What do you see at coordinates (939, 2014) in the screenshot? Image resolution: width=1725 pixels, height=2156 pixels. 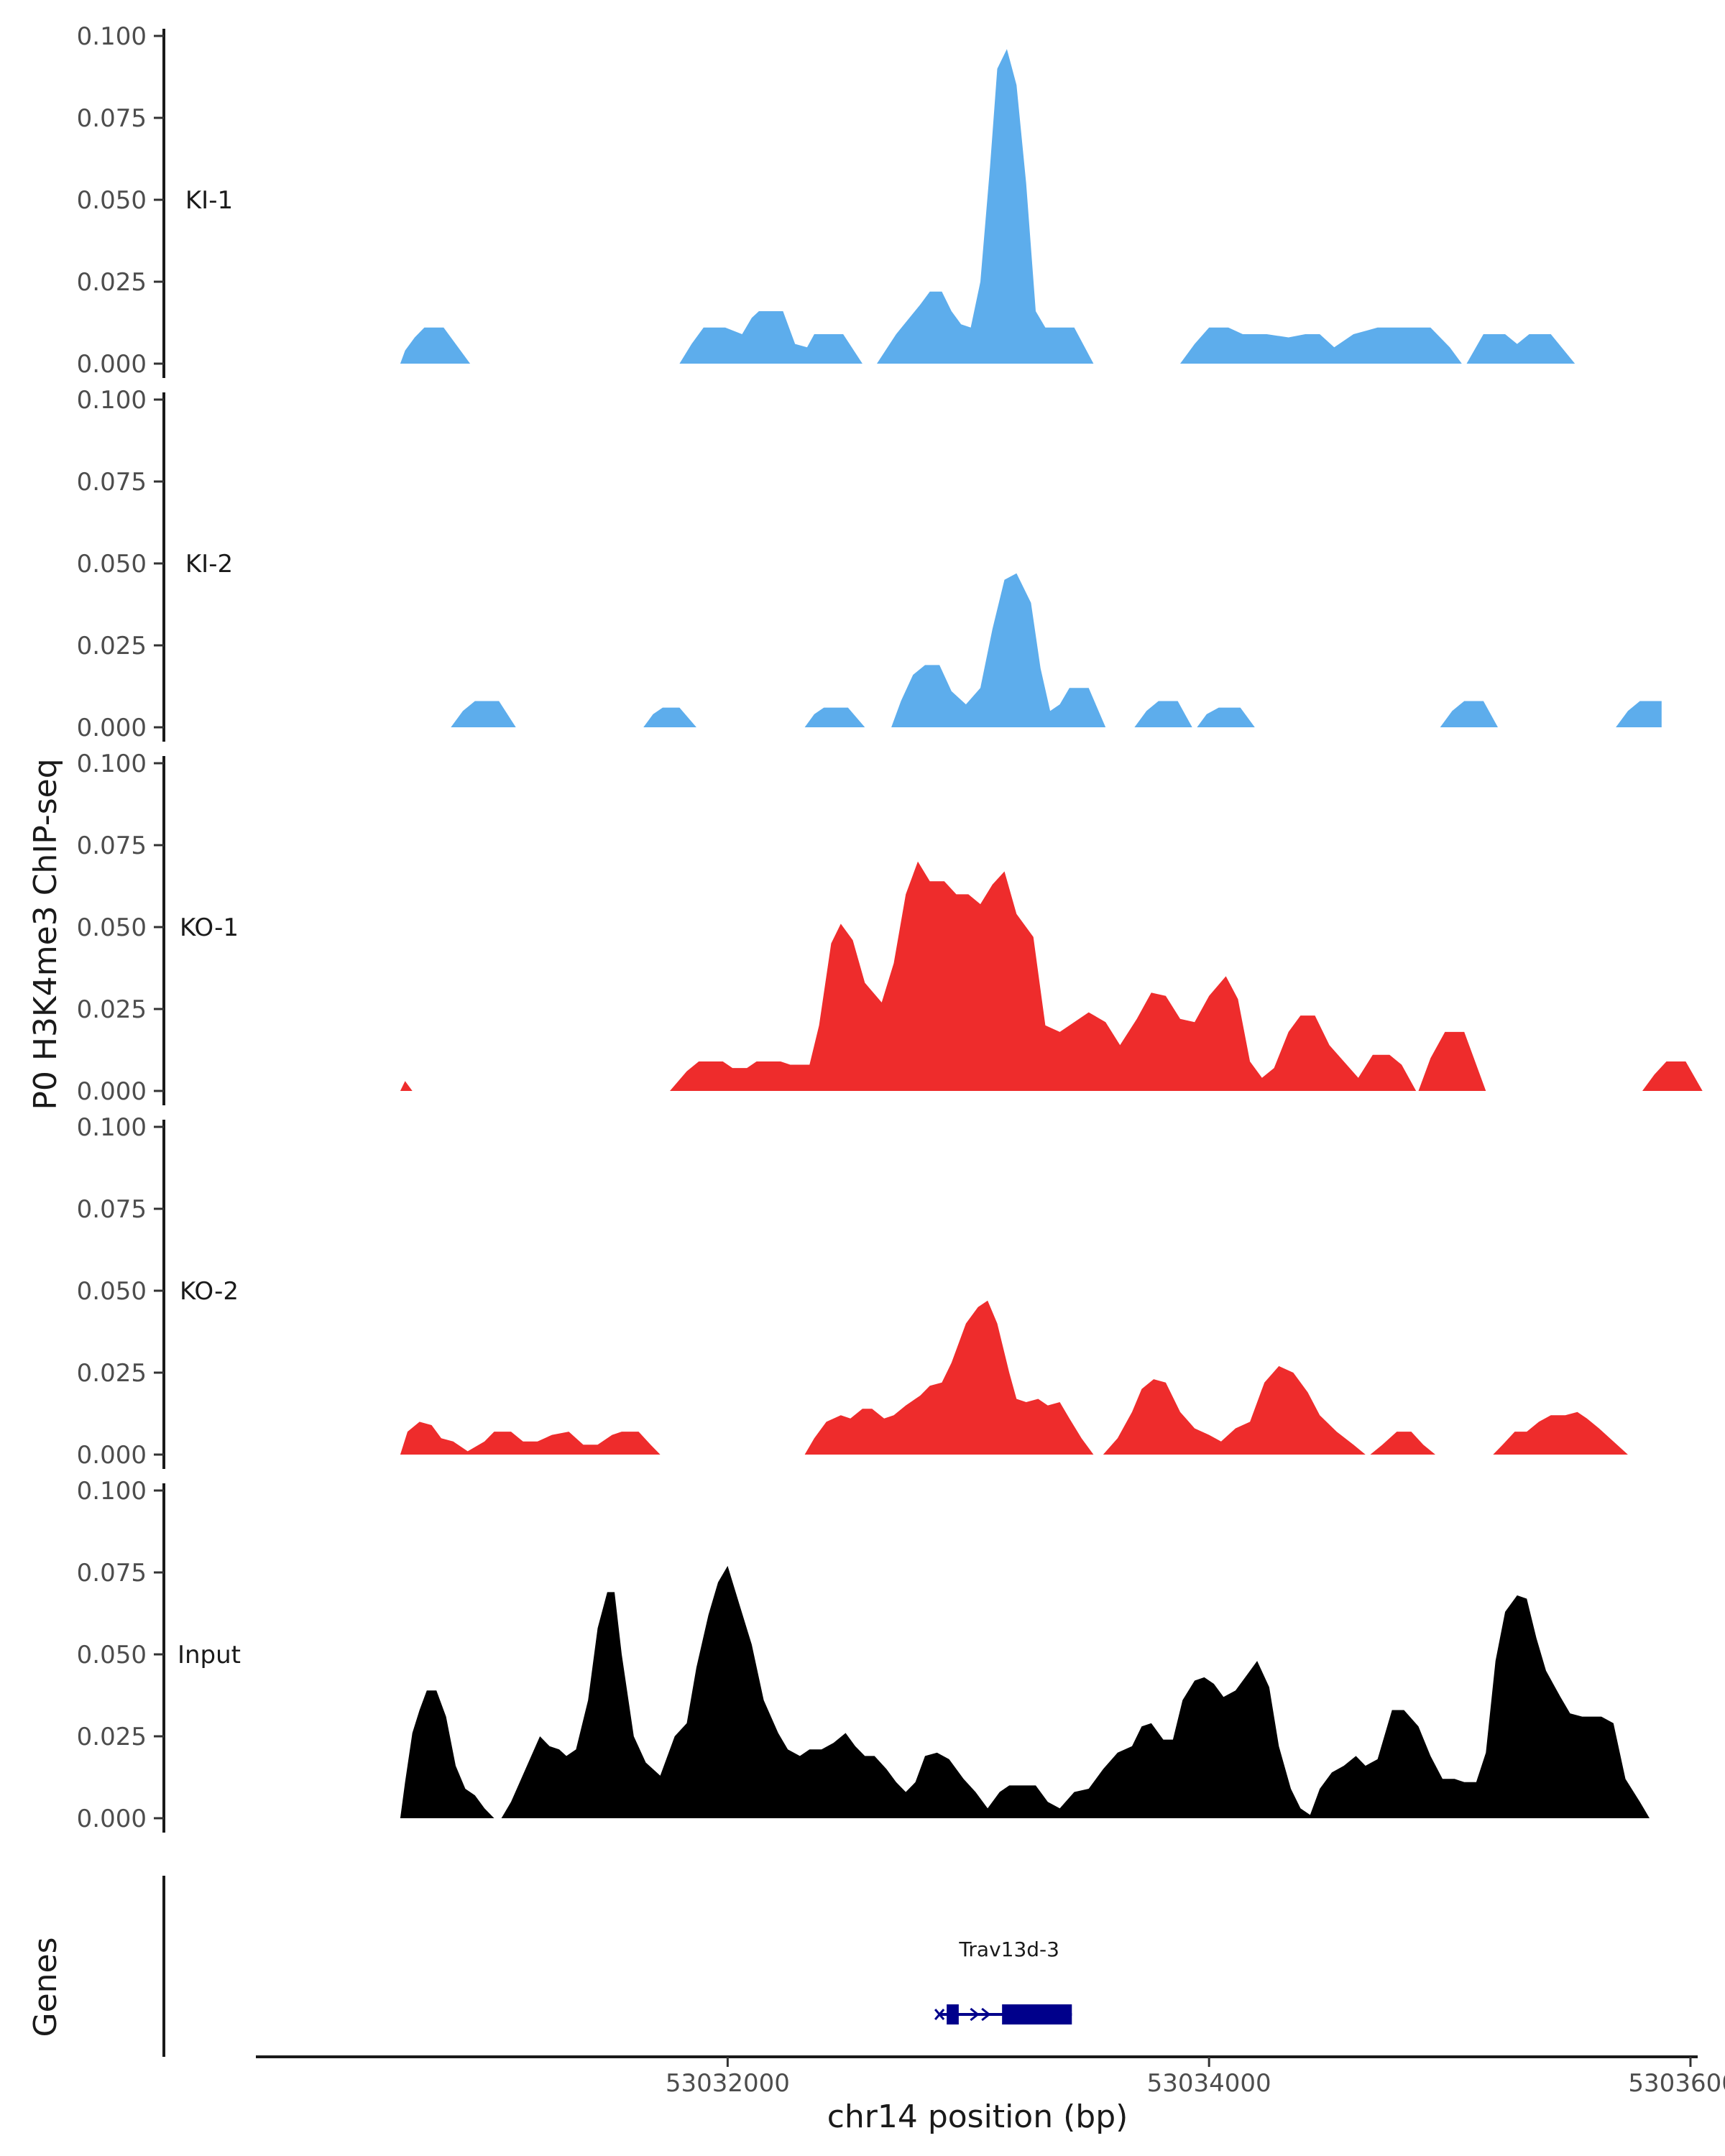 I see `gene-start-mark` at bounding box center [939, 2014].